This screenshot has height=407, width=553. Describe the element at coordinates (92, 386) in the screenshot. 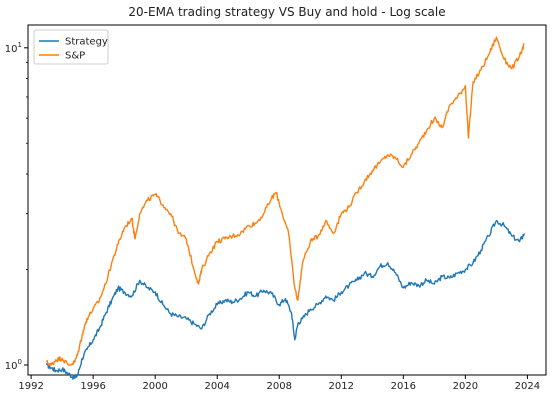

I see `x-tick-label: 1996` at that location.